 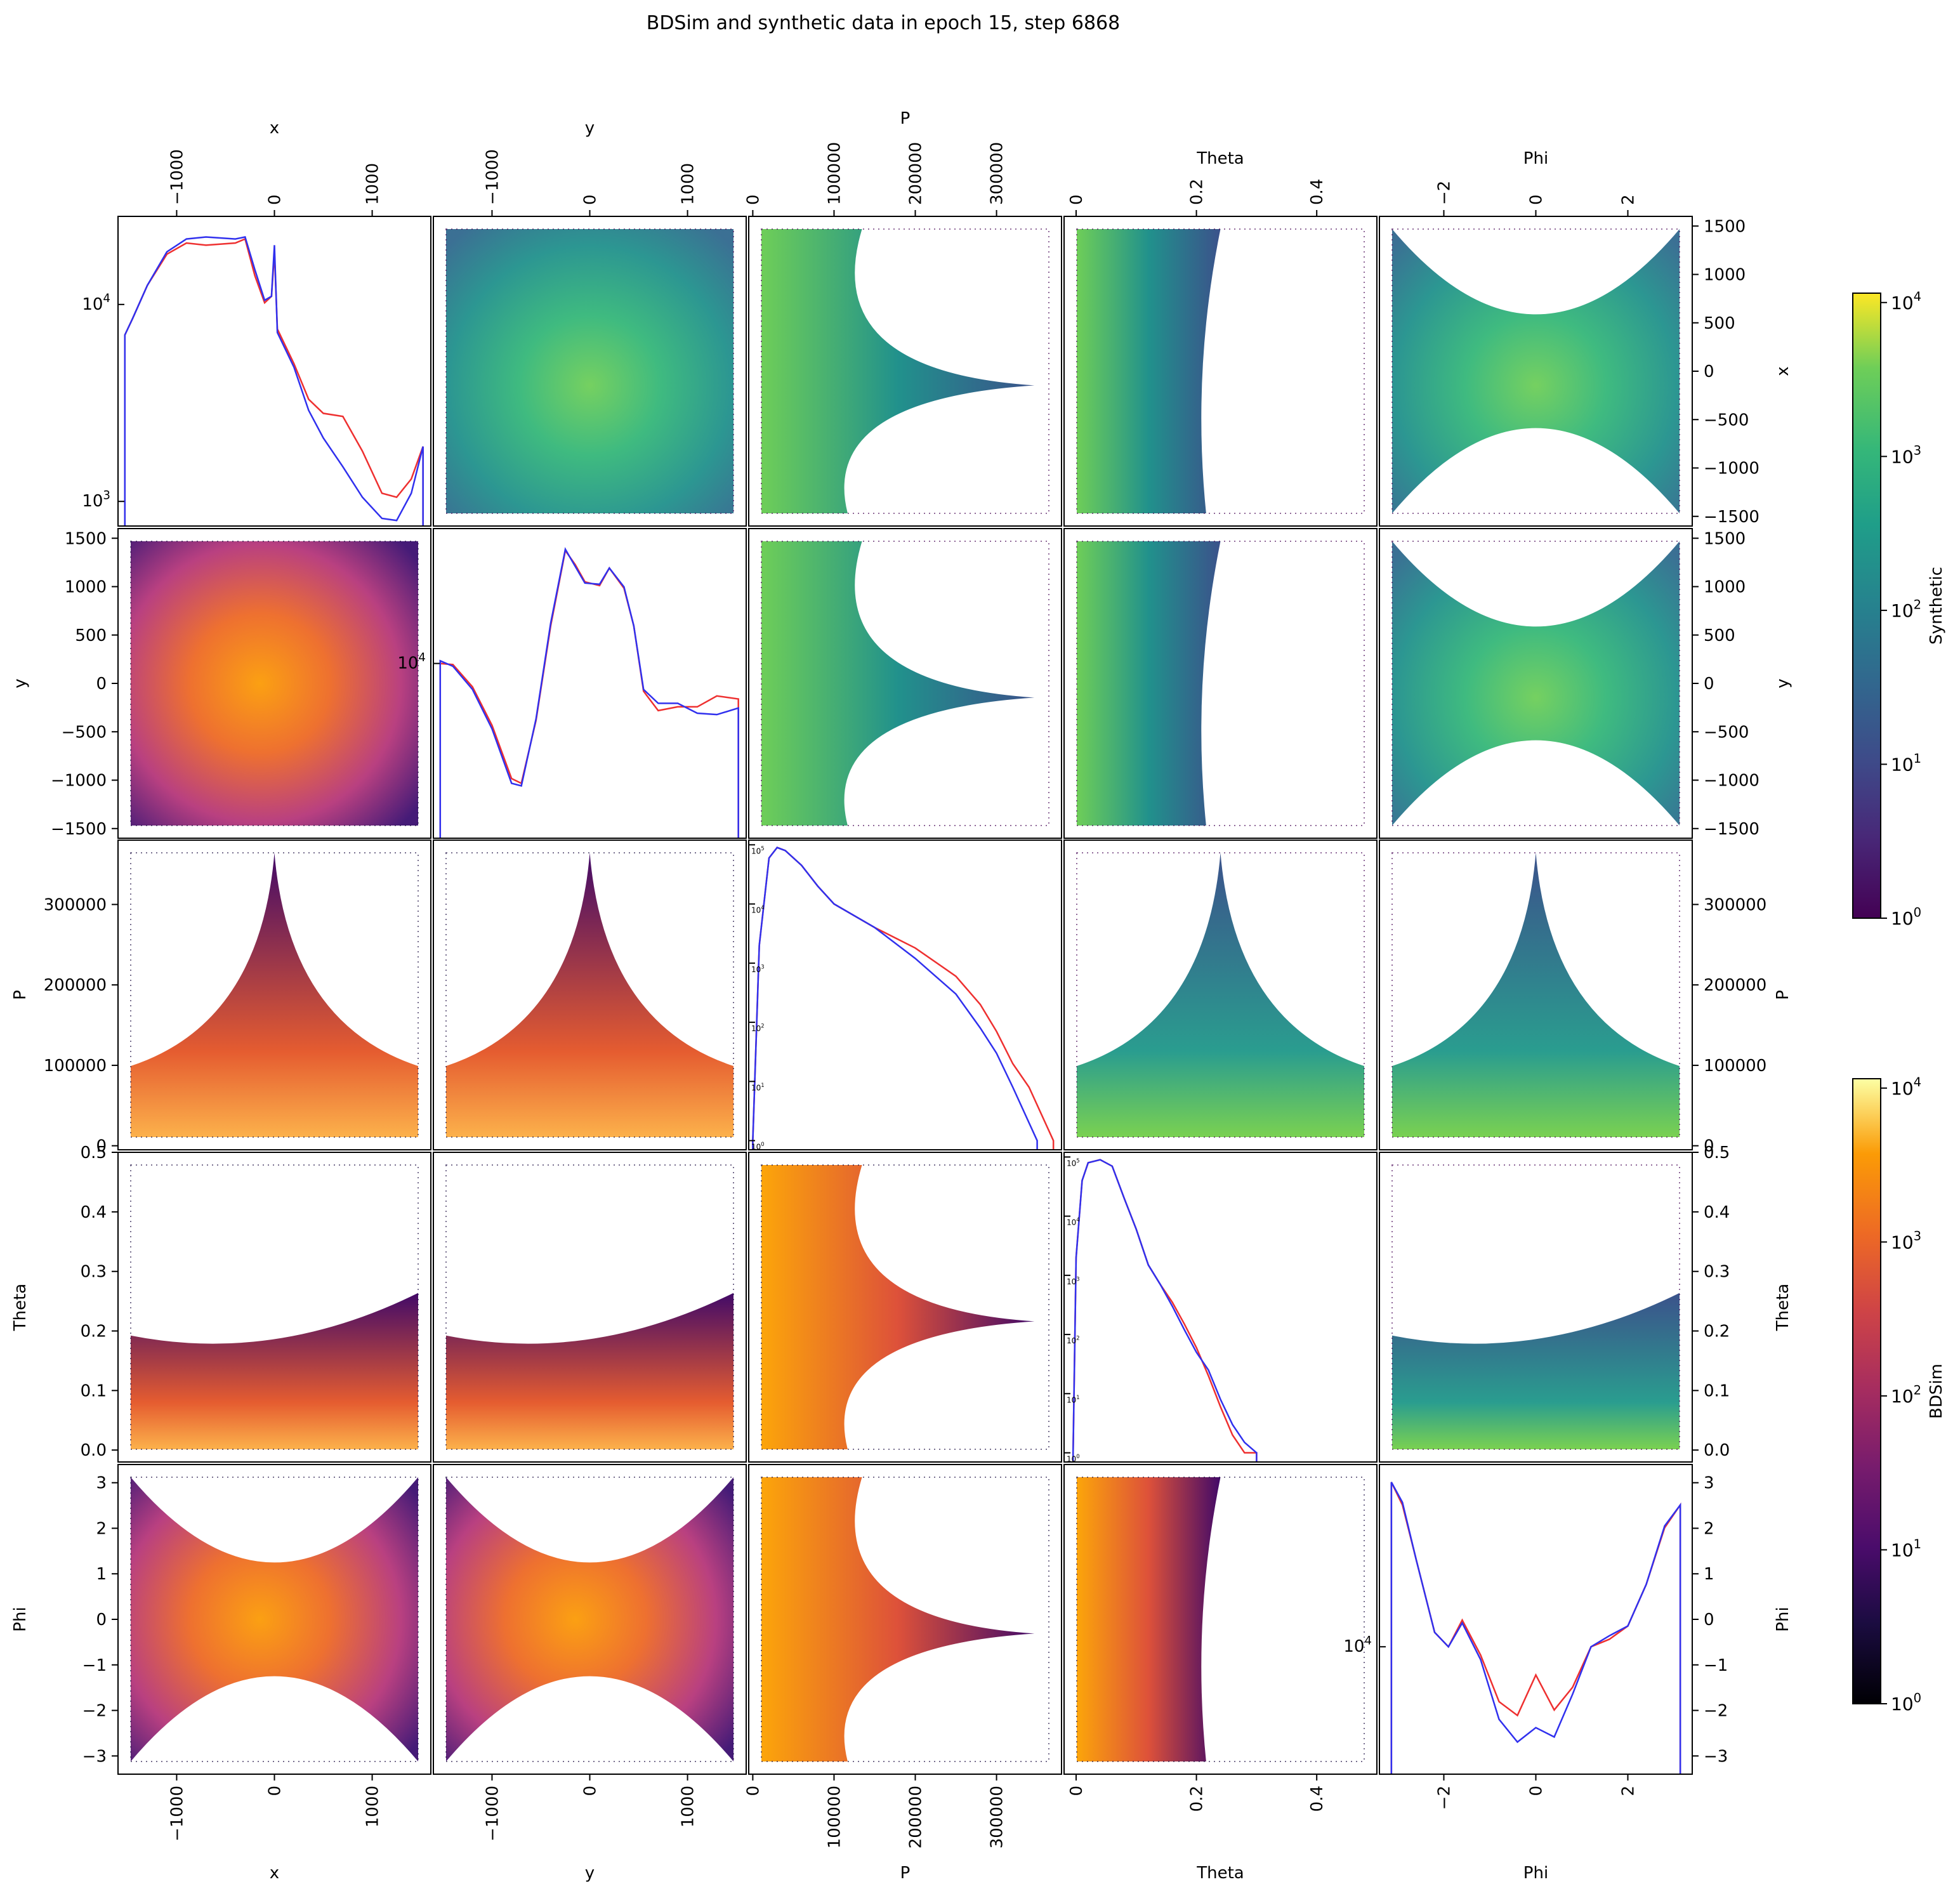 I want to click on row-tick-label-right: 200000, so click(x=1735, y=985).